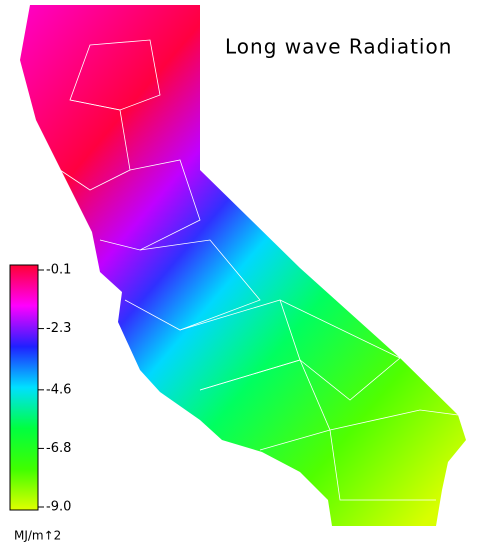 The width and height of the screenshot is (500, 550). Describe the element at coordinates (58, 448) in the screenshot. I see `colorbar-tick-label: -6.8` at that location.